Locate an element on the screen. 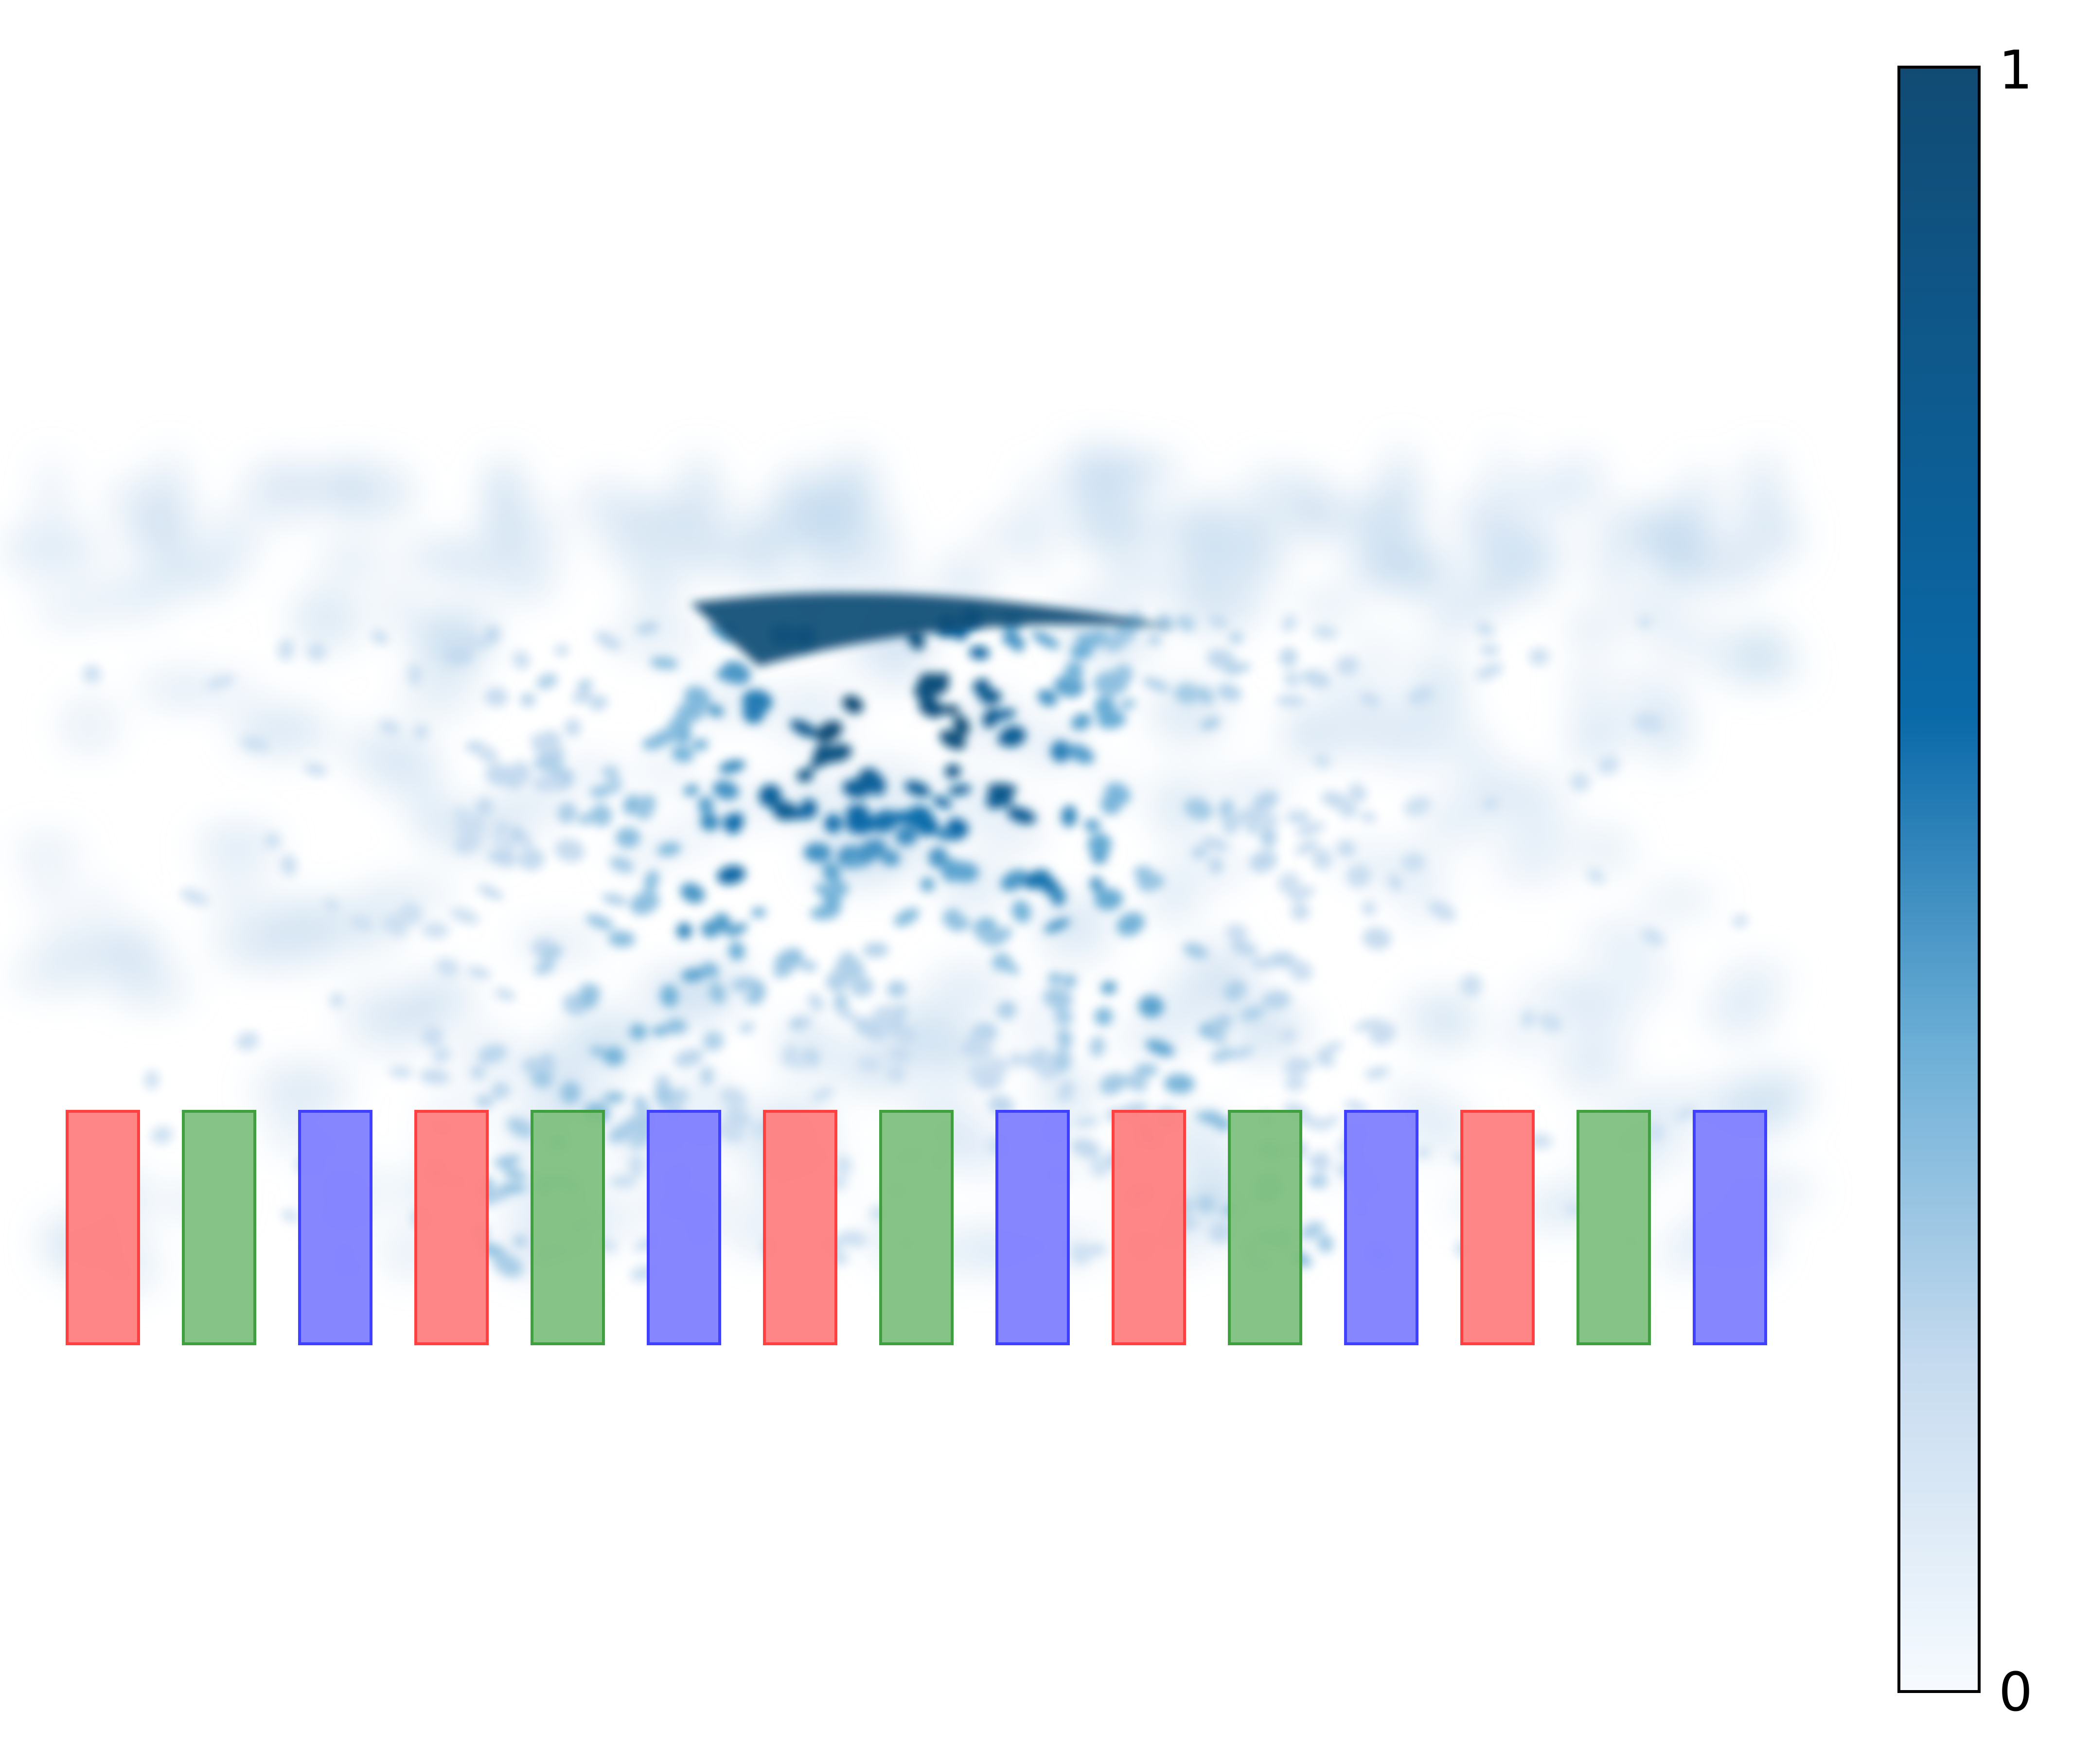 Image resolution: width=2073 pixels, height=1764 pixels. block-blue is located at coordinates (1381, 1227).